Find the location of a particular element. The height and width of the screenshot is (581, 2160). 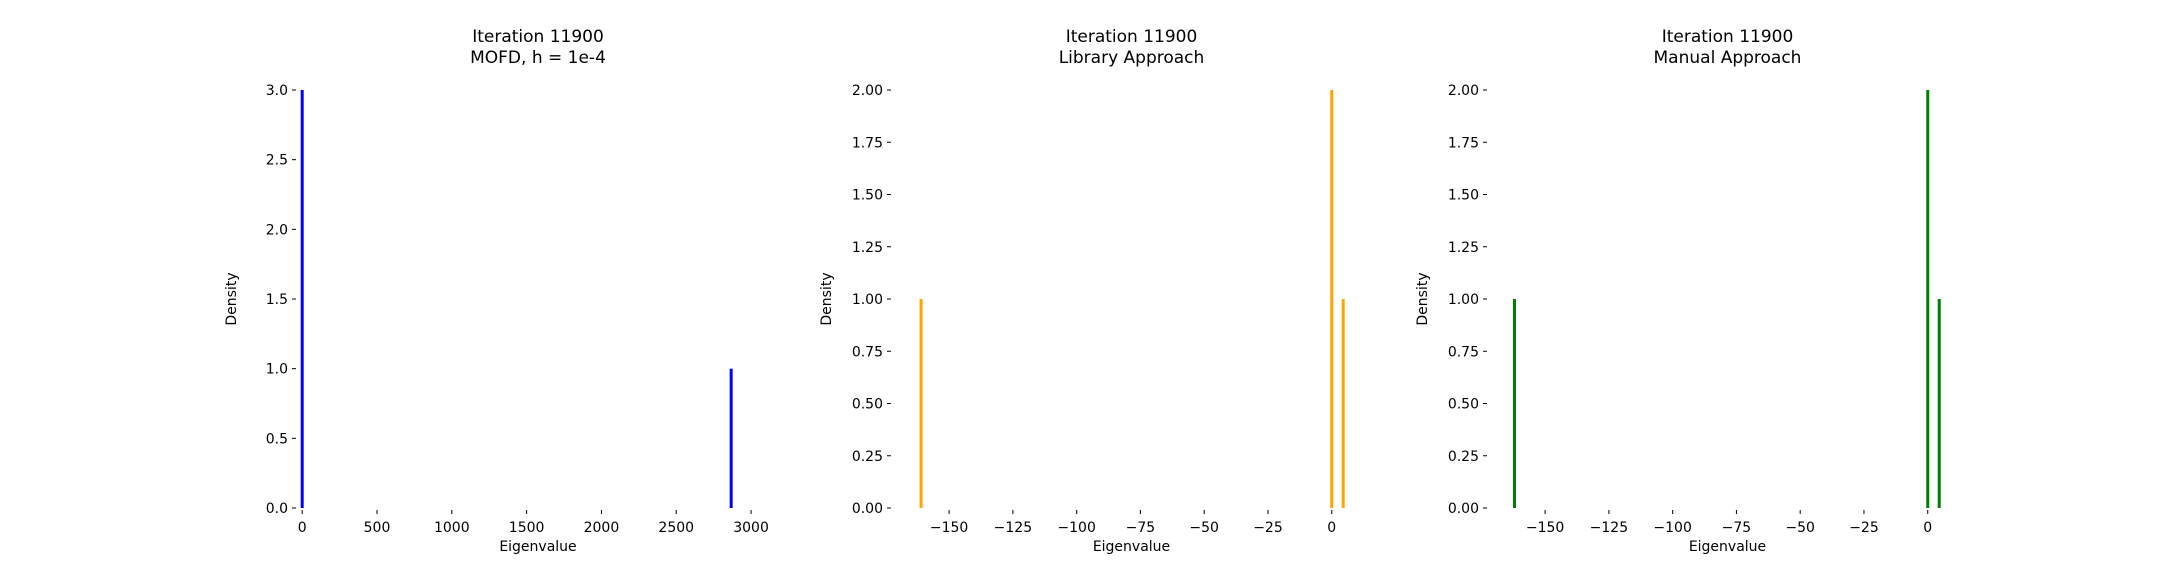

x-tick-label: 1500 is located at coordinates (527, 528).